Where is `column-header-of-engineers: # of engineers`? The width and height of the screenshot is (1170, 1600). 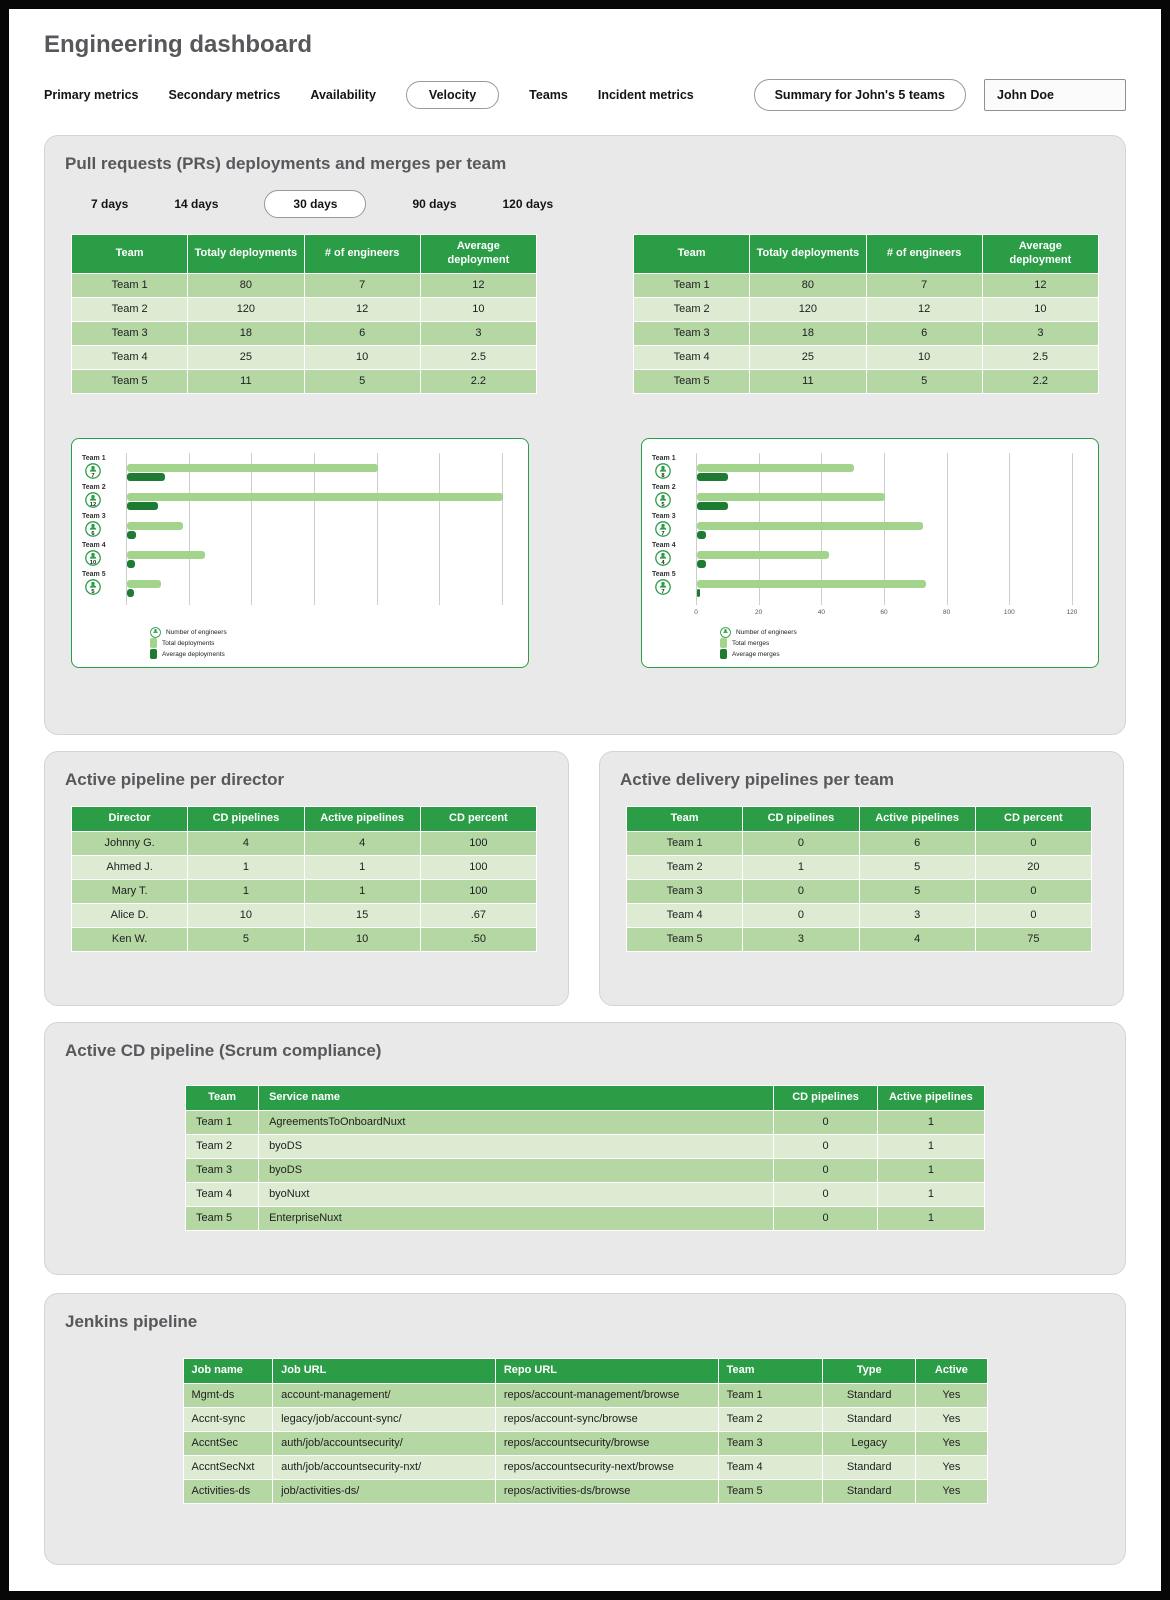
column-header-of-engineers: # of engineers is located at coordinates (362, 254).